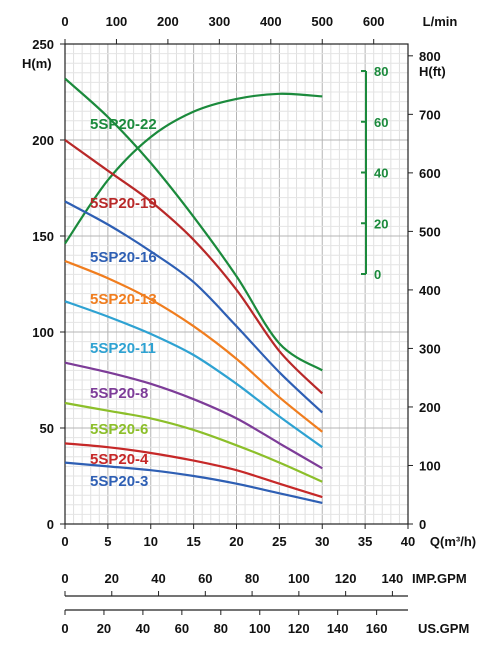 This screenshot has height=653, width=500. I want to click on us-gpm-tick-label: 20, so click(104, 628).